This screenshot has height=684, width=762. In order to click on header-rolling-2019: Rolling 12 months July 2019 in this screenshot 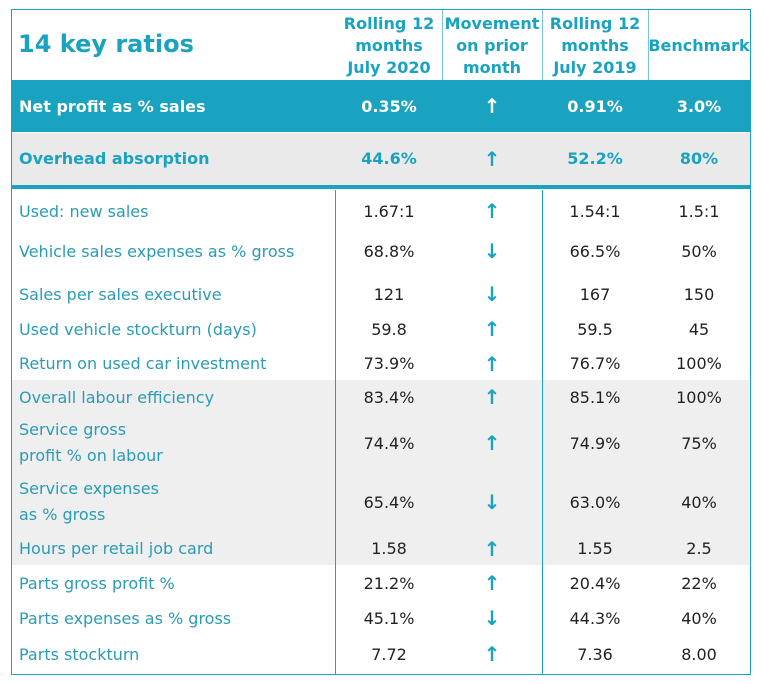, I will do `click(595, 46)`.